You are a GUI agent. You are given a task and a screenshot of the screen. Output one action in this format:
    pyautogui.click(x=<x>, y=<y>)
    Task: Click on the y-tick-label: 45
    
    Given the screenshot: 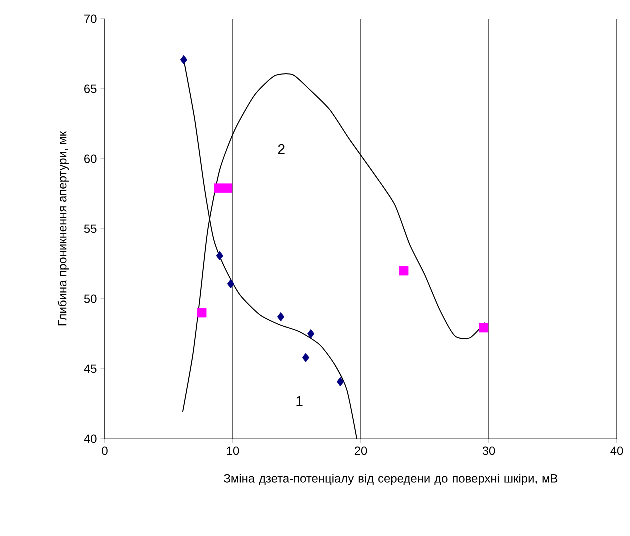 What is the action you would take?
    pyautogui.click(x=90, y=369)
    